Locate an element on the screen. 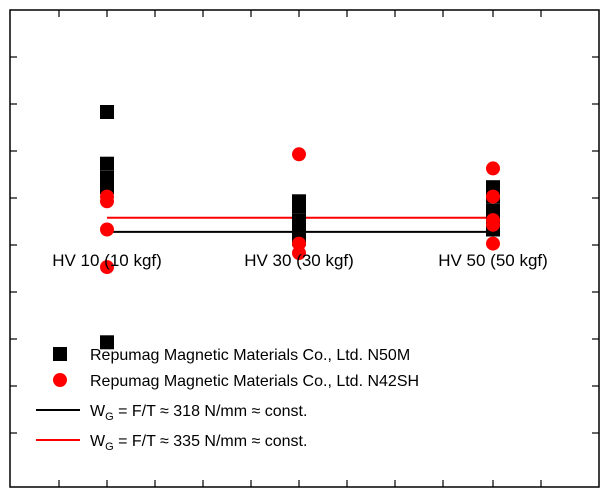  category-label: HV 30 (30 kgf) is located at coordinates (299, 260).